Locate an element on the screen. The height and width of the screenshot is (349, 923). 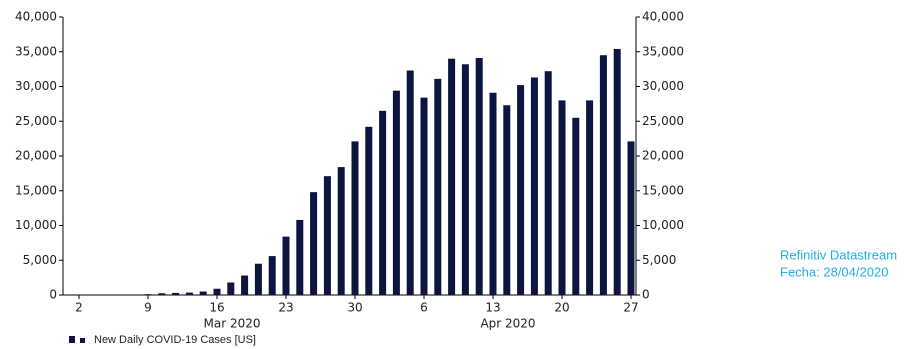
y2-tick-label: 40,000 is located at coordinates (663, 17).